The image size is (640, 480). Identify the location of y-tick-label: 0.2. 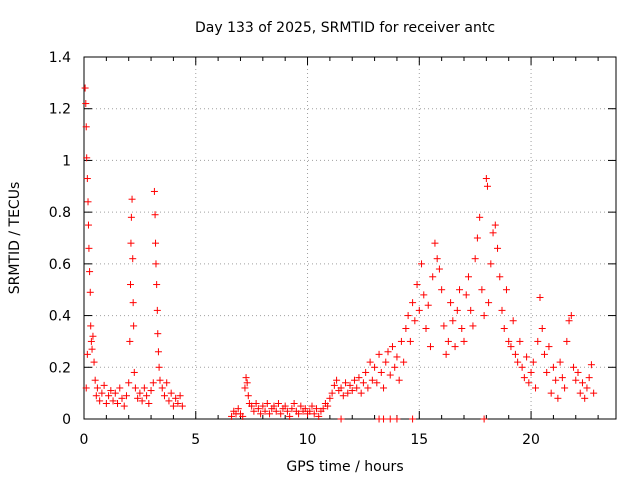
(60, 368).